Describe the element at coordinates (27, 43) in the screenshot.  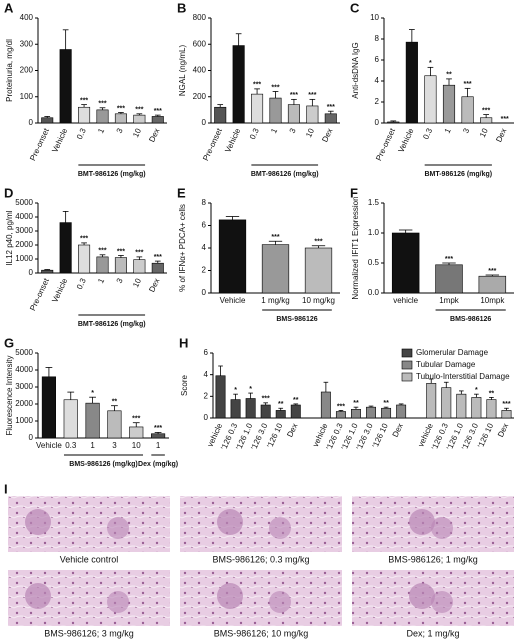
I see `y-tick-label: 300` at that location.